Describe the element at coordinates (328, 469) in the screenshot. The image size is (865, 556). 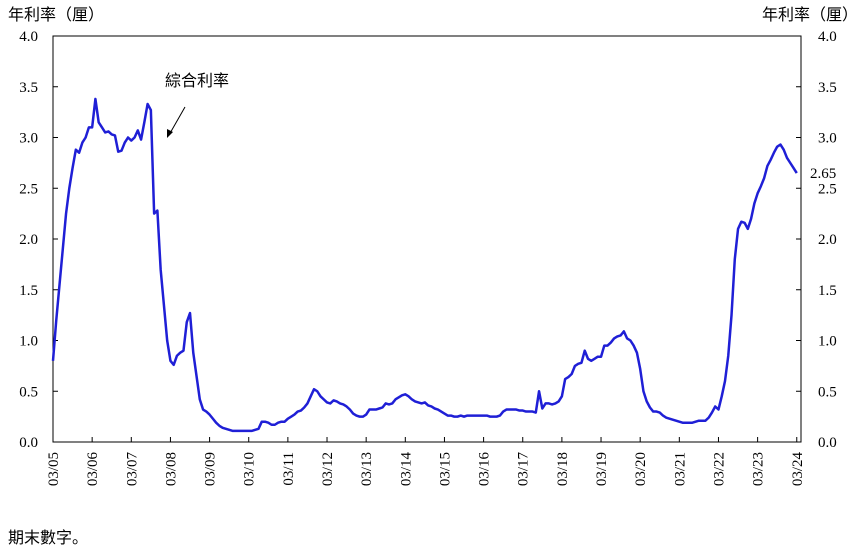
I see `x-tick-label: 03/12` at that location.